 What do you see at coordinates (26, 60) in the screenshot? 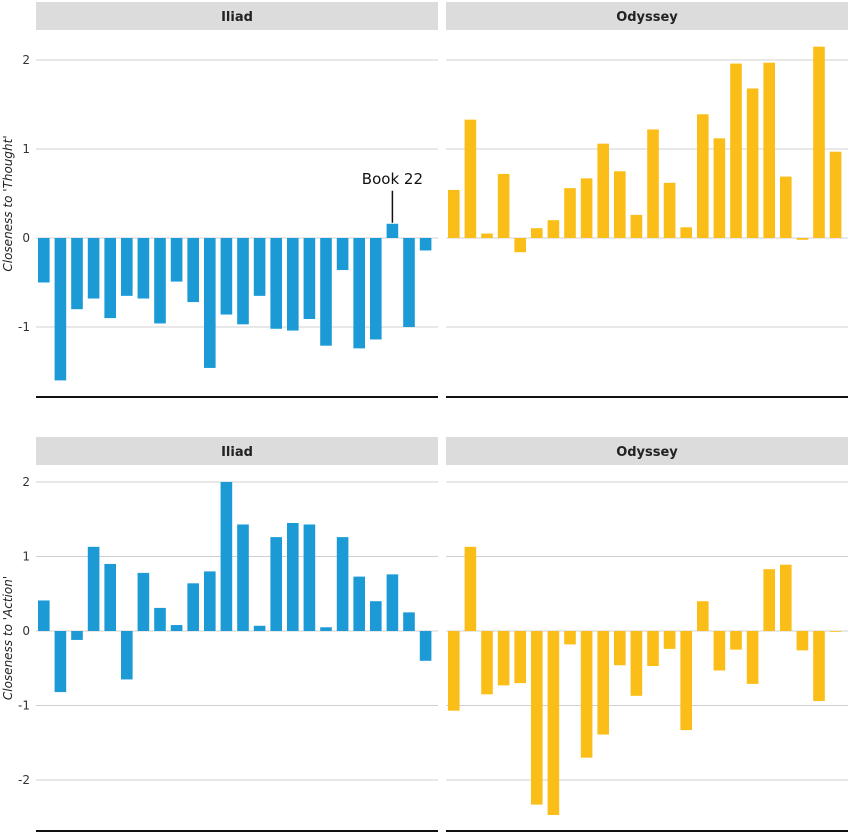
I see `y-tick-label: 2` at bounding box center [26, 60].